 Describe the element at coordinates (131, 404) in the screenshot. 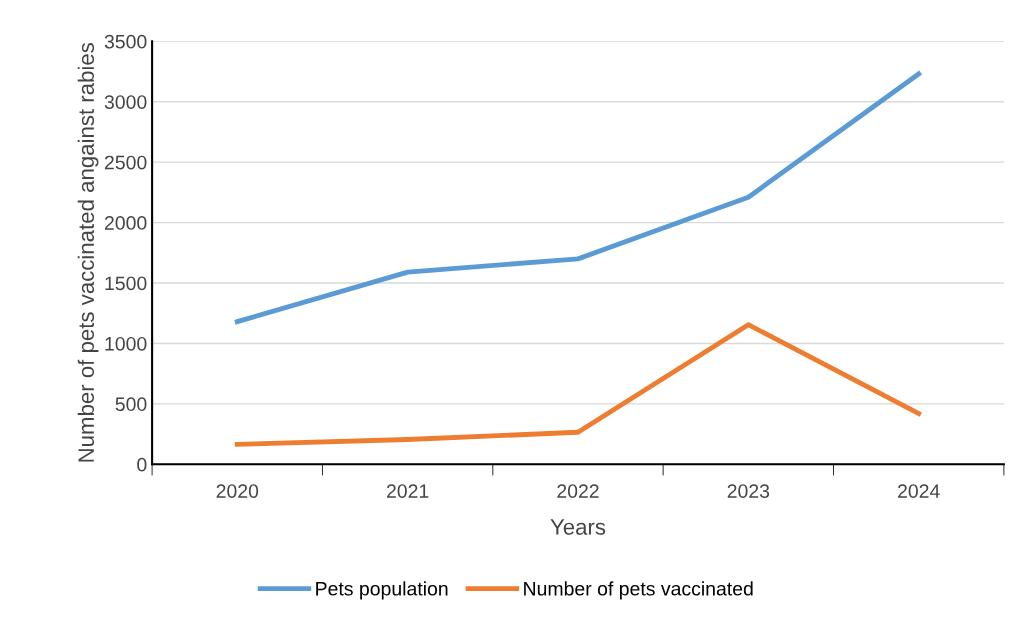

I see `y-tick-label: 500` at that location.